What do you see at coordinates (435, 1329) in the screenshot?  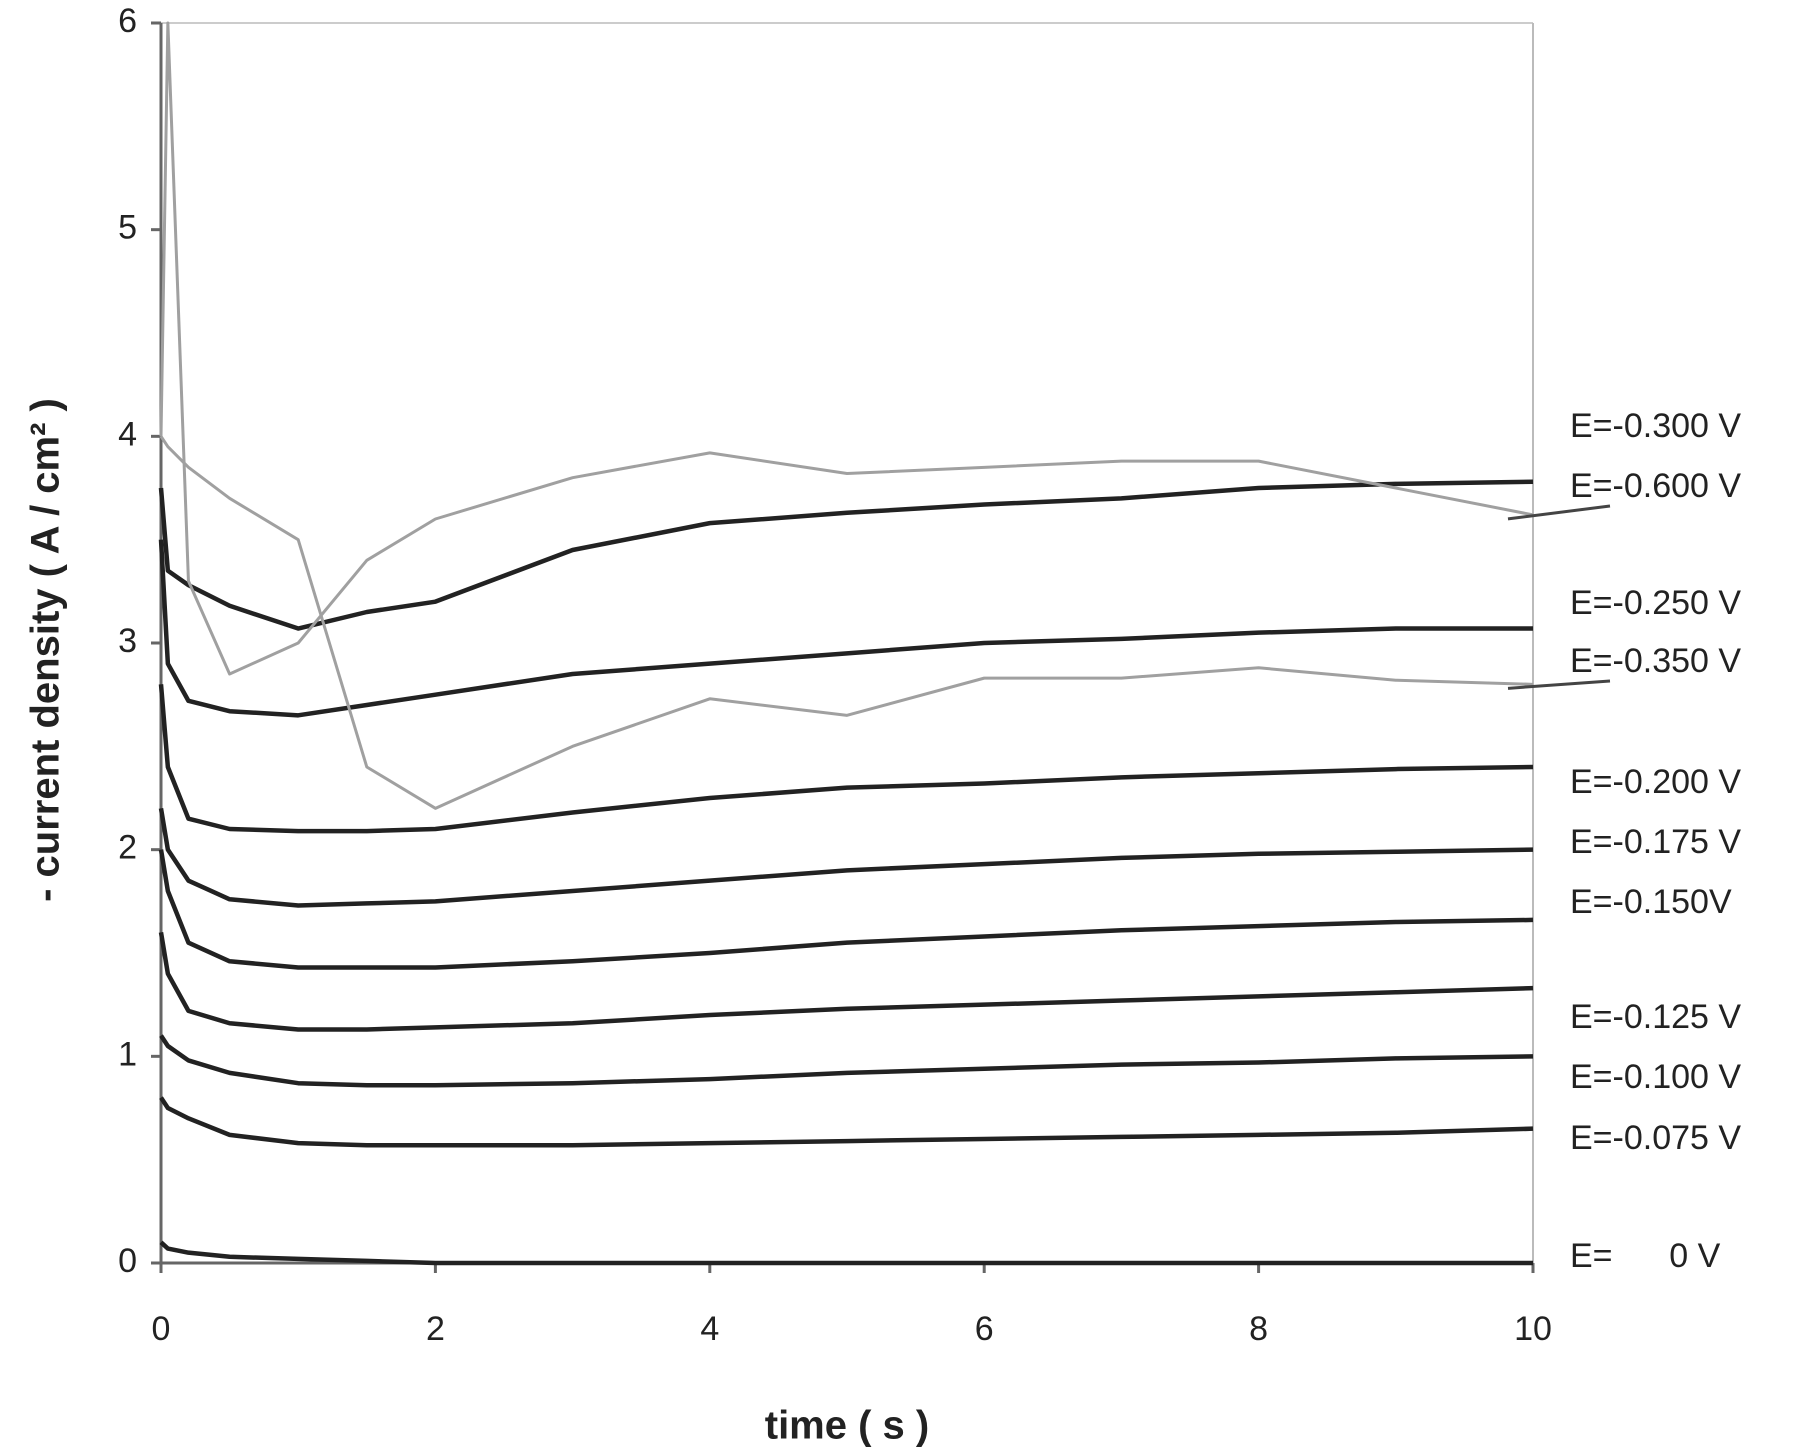 I see `x-tick-label: 2` at bounding box center [435, 1329].